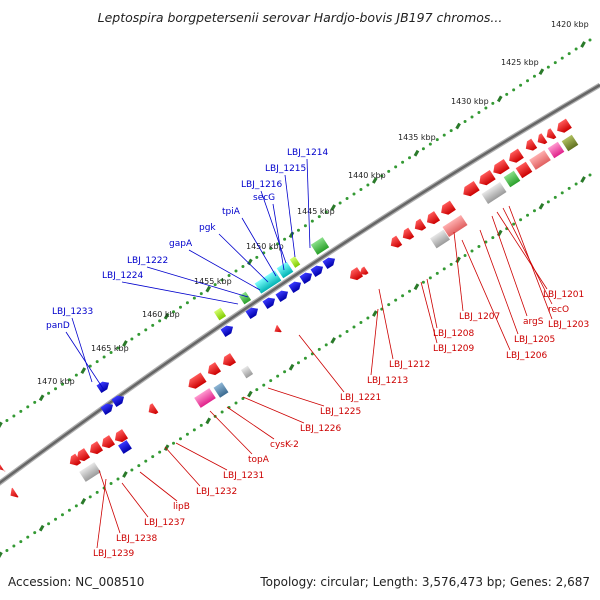 This screenshot has width=600, height=600. I want to click on gene-box-red, so click(524, 170).